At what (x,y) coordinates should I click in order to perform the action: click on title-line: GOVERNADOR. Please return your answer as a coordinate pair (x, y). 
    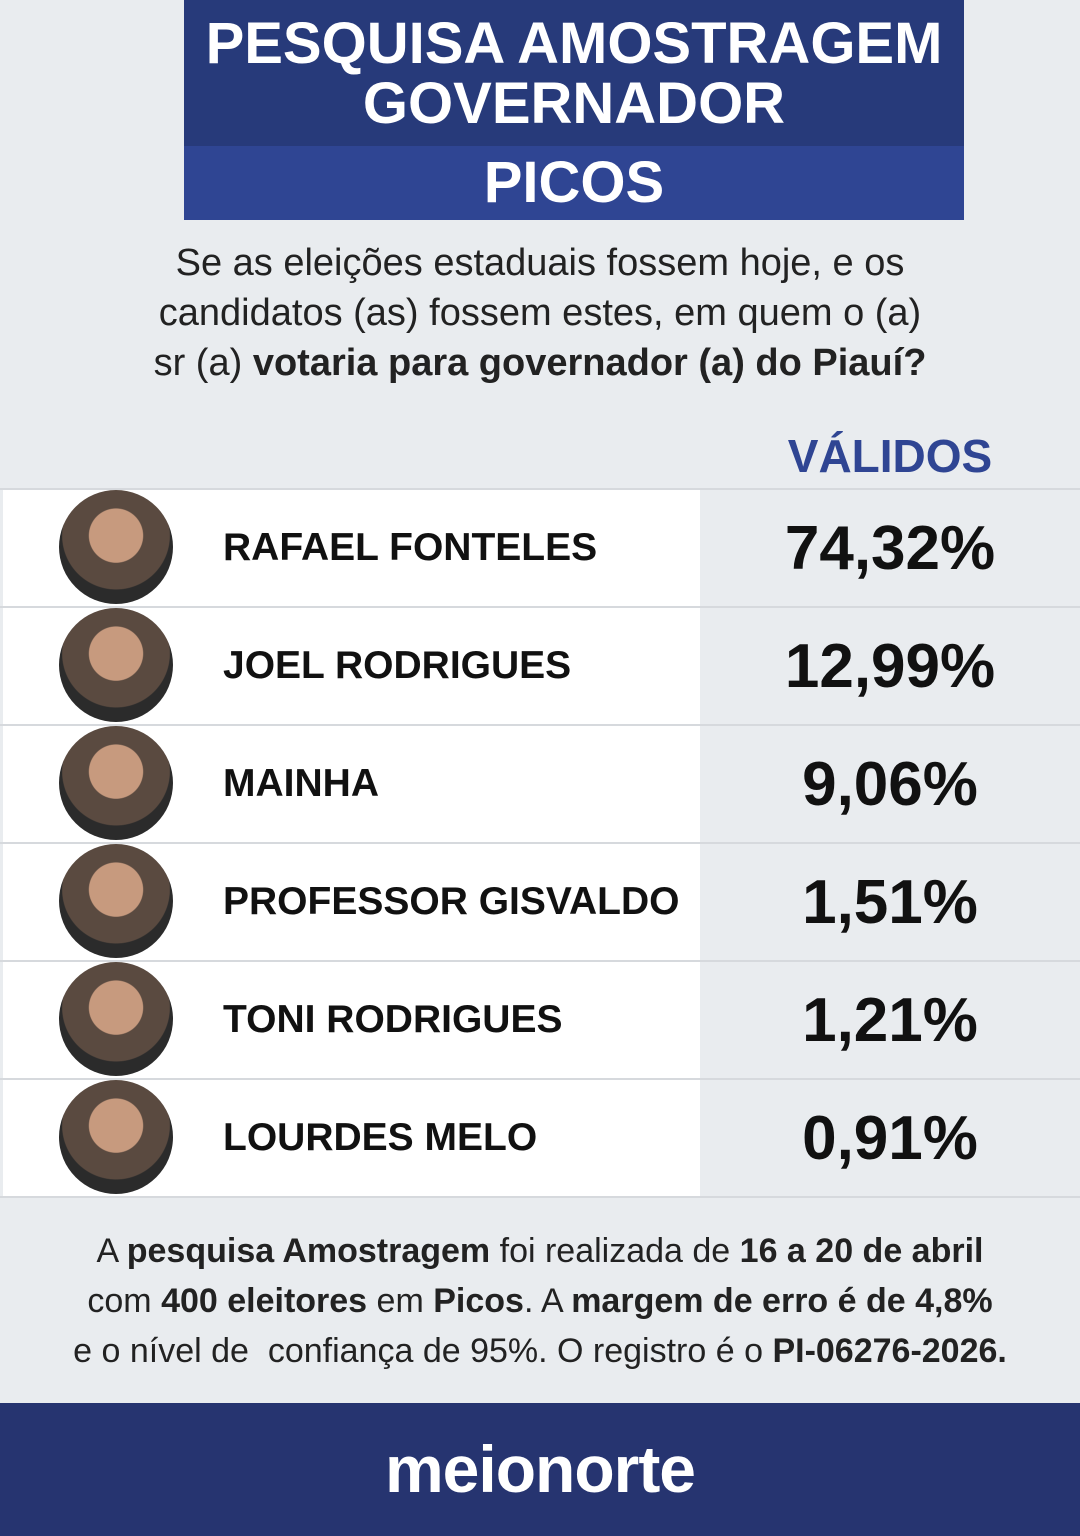
    Looking at the image, I should click on (574, 103).